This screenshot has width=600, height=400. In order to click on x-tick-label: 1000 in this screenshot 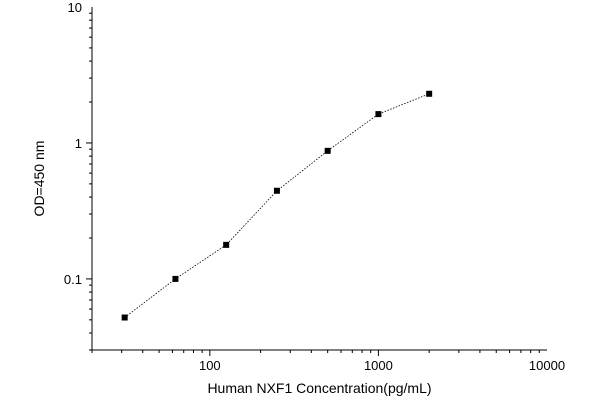, I will do `click(378, 365)`.